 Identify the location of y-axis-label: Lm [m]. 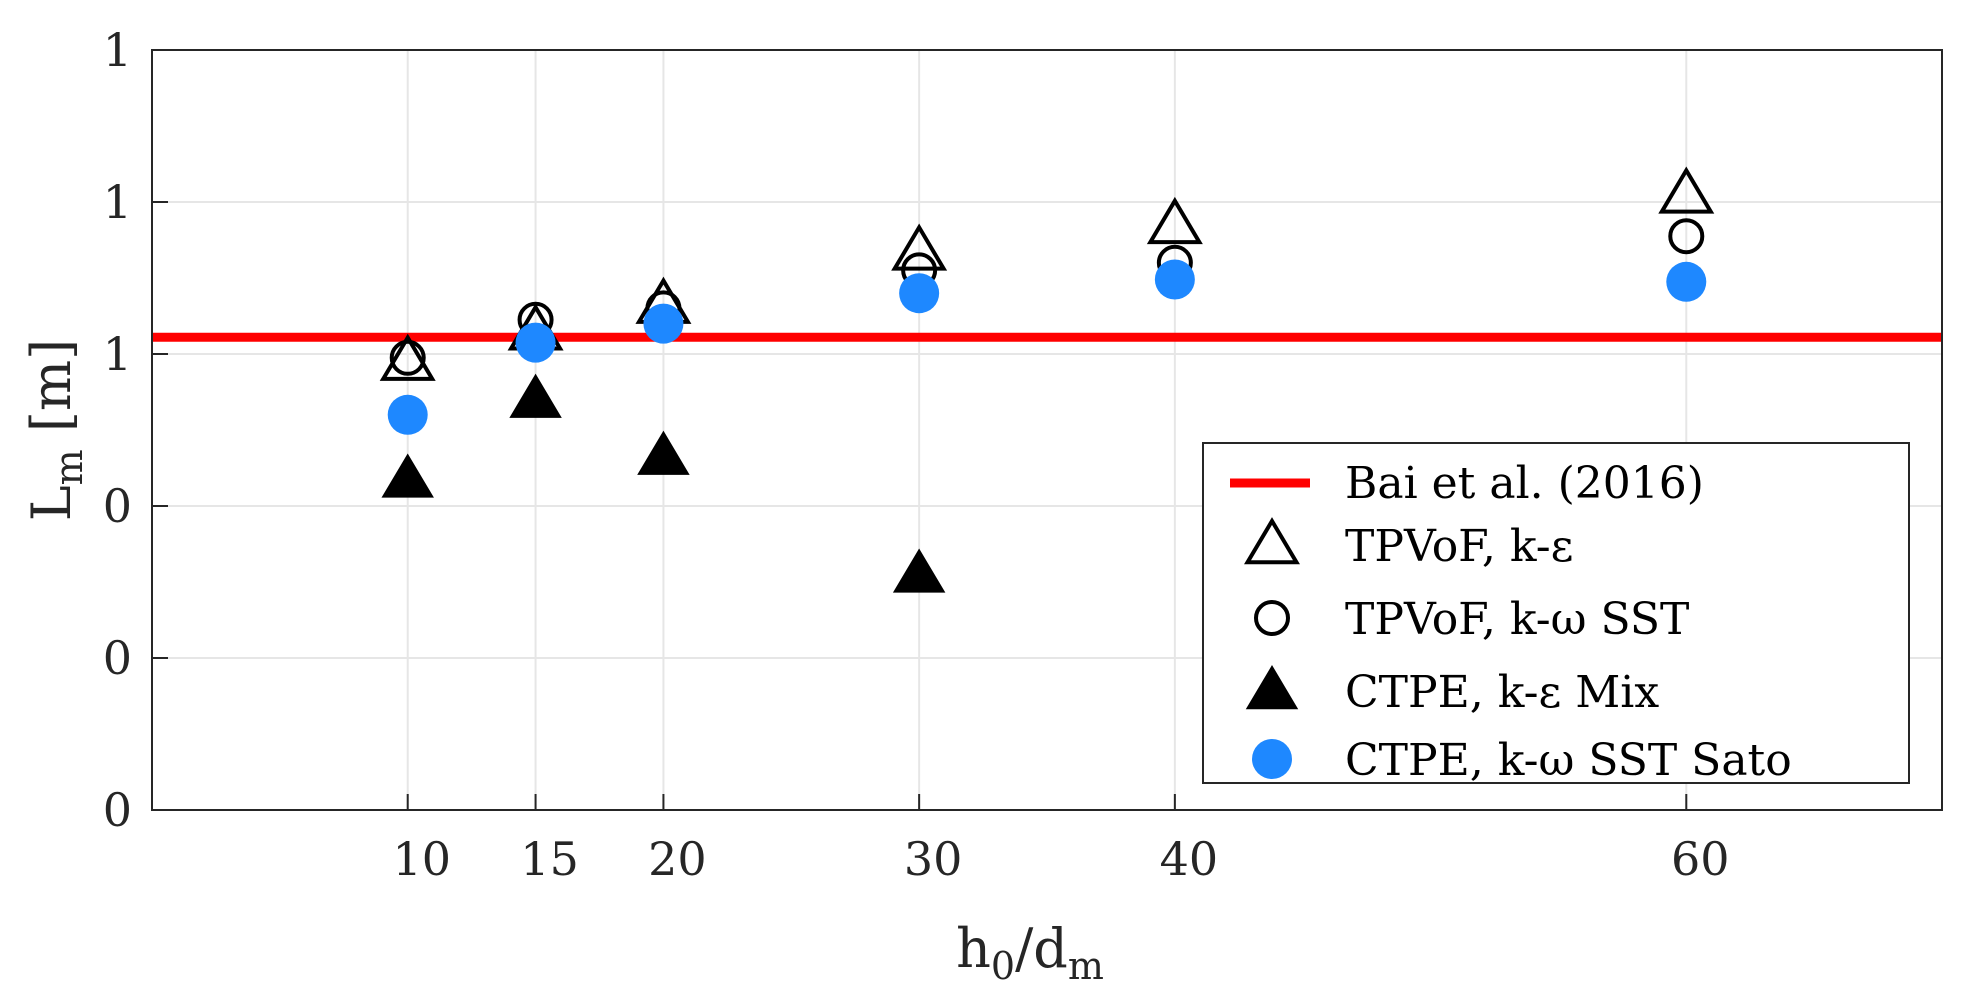
(55, 430).